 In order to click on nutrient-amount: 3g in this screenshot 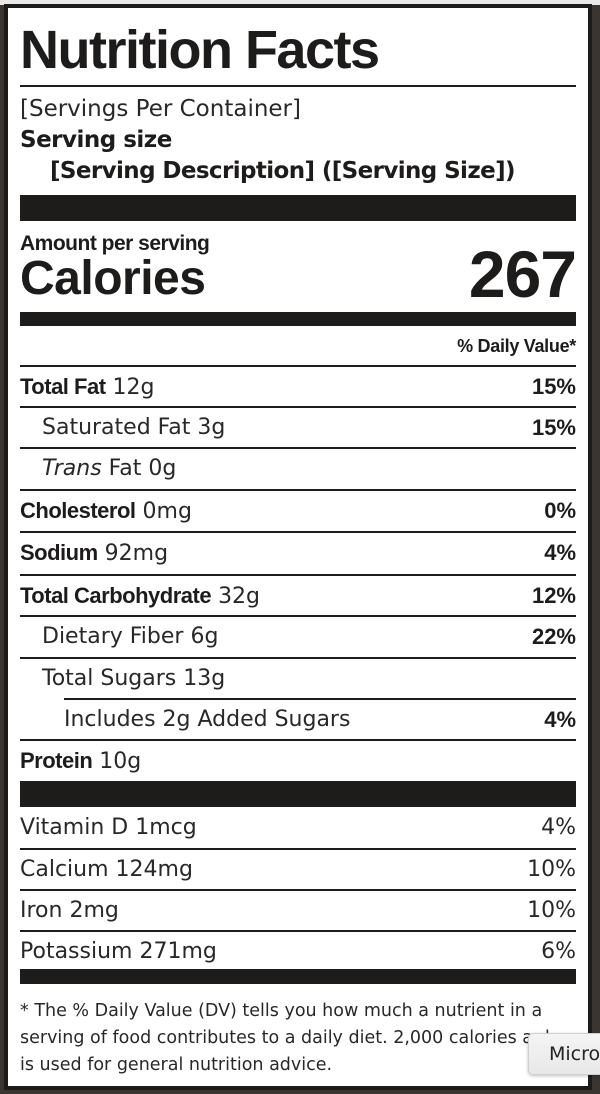, I will do `click(211, 427)`.